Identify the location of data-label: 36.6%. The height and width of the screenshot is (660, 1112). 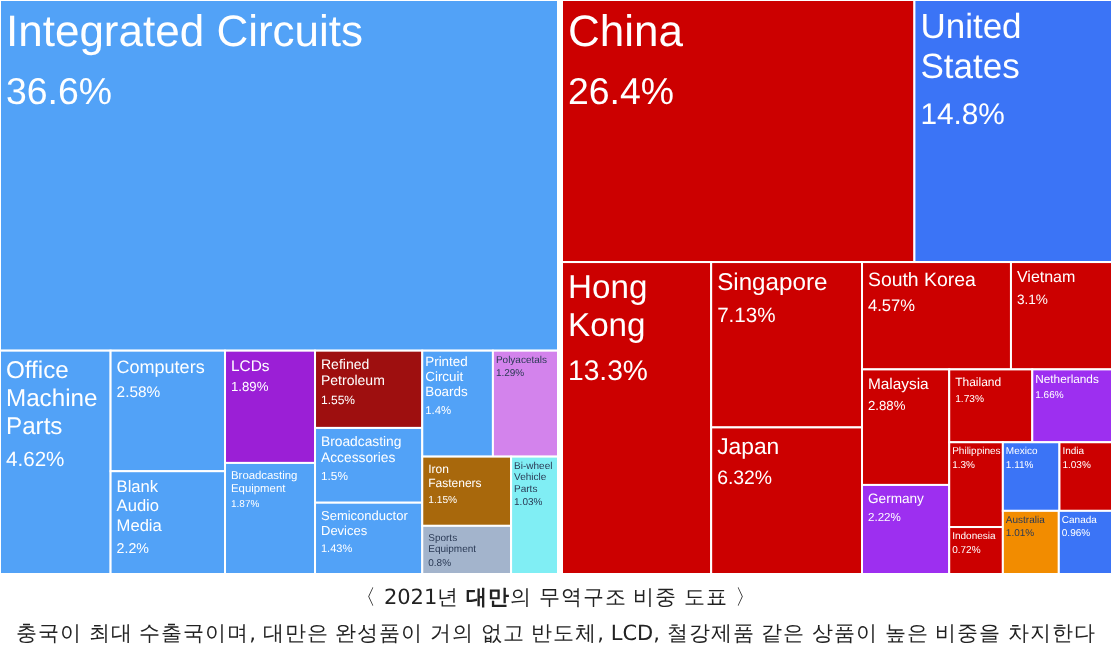
(59, 90).